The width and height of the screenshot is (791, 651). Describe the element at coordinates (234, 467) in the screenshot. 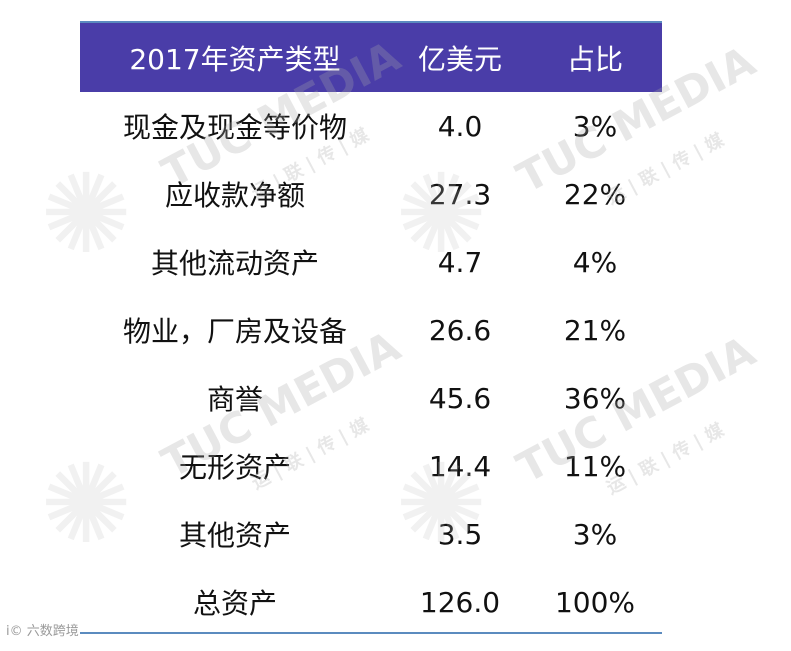

I see `cell-asset-type: 无形资产` at that location.